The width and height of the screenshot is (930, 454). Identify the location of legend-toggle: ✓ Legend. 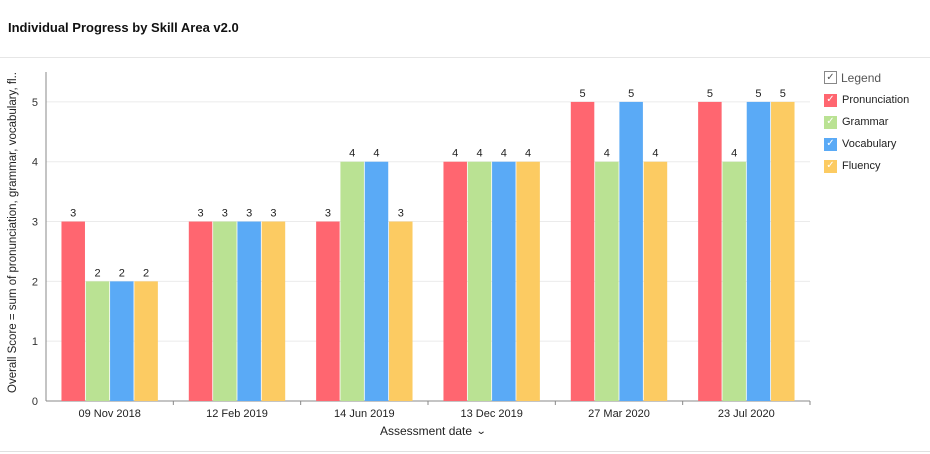
(866, 77).